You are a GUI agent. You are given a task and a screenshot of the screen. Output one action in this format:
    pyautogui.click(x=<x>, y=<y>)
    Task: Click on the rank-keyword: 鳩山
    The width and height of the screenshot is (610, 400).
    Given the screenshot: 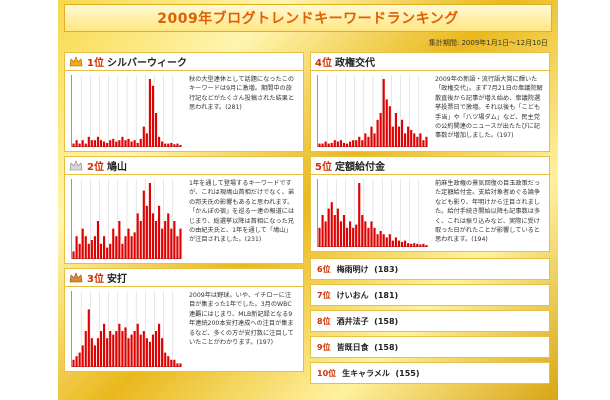 What is the action you would take?
    pyautogui.click(x=116, y=167)
    